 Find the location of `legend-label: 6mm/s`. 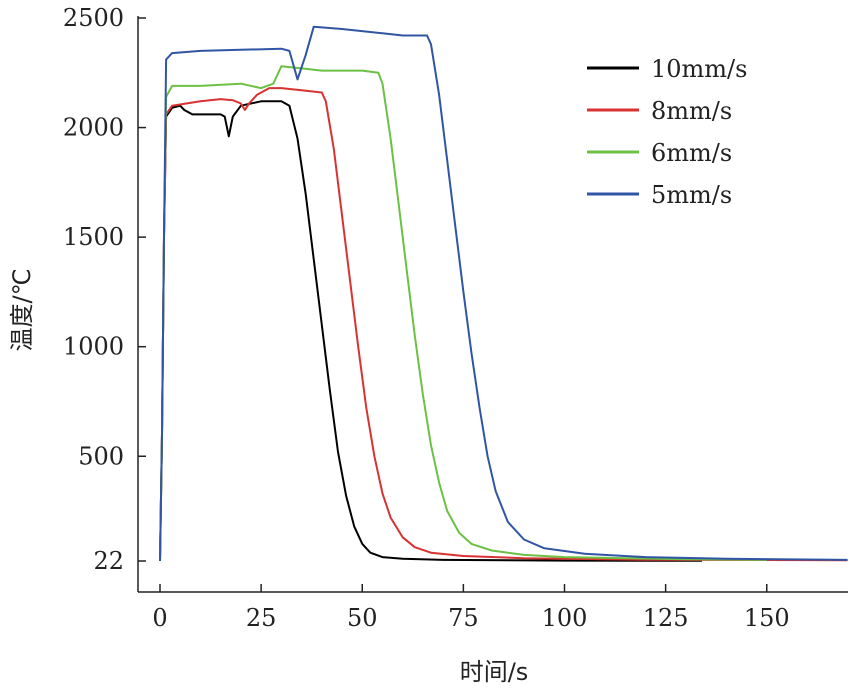

legend-label: 6mm/s is located at coordinates (691, 153).